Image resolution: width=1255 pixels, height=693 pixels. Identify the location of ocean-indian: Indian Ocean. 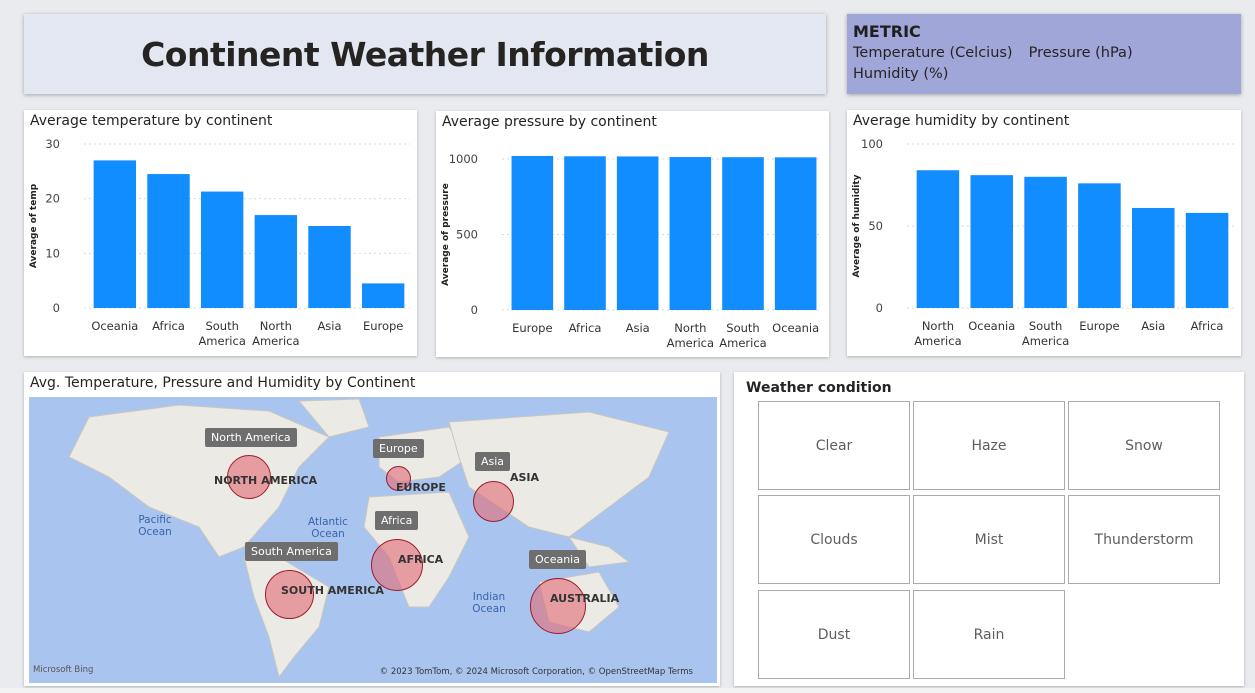
(489, 603).